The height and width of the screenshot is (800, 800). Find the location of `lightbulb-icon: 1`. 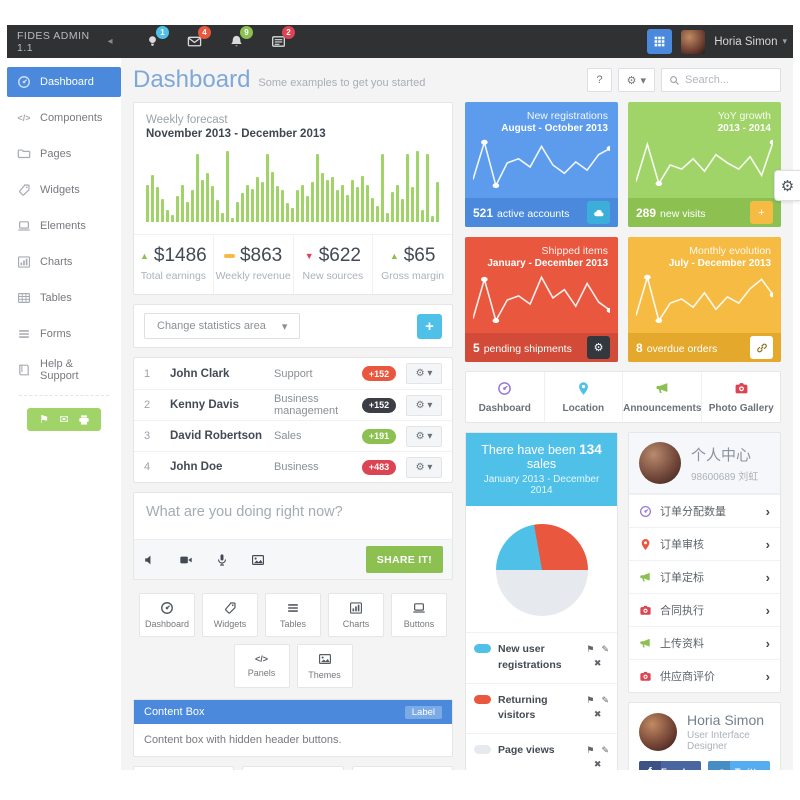

lightbulb-icon: 1 is located at coordinates (156, 38).